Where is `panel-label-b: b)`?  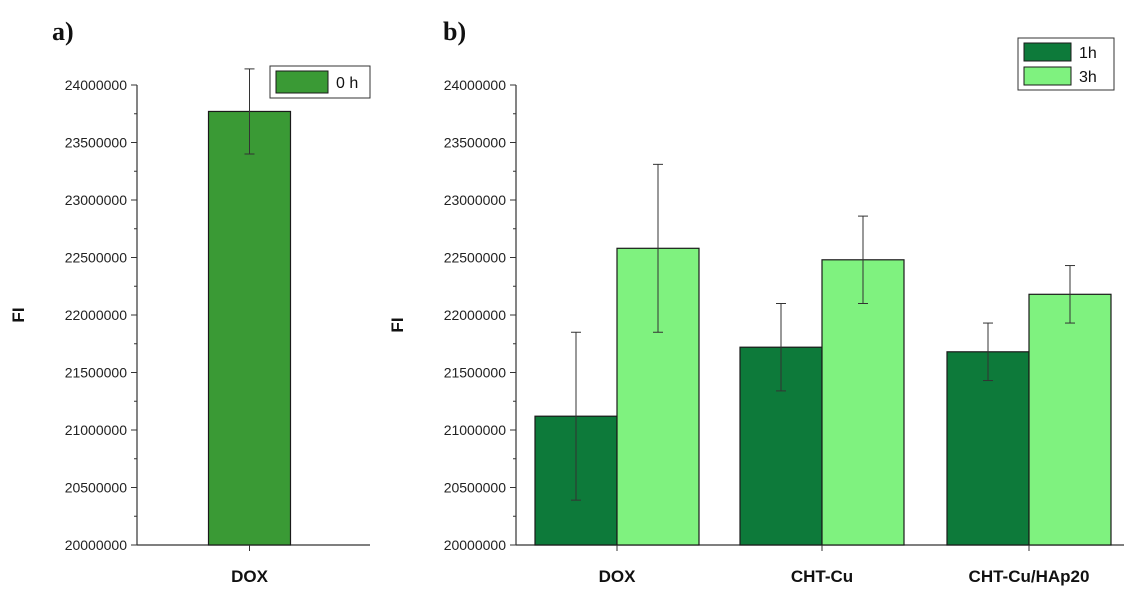 panel-label-b: b) is located at coordinates (454, 31).